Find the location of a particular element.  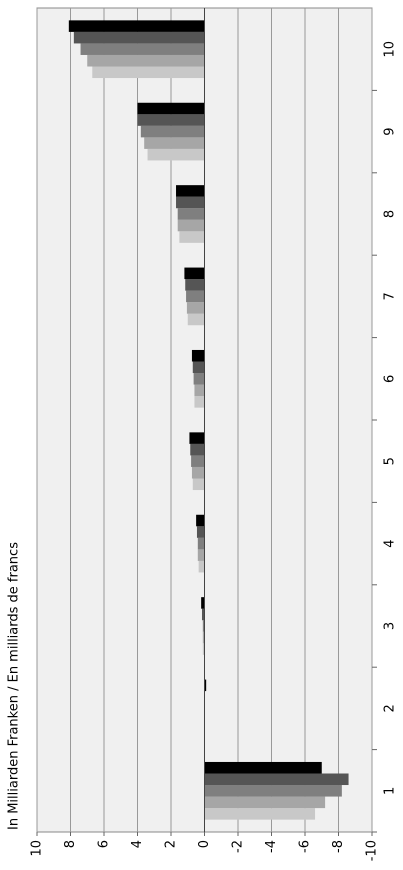

x-tick-label: 9 is located at coordinates (390, 131).